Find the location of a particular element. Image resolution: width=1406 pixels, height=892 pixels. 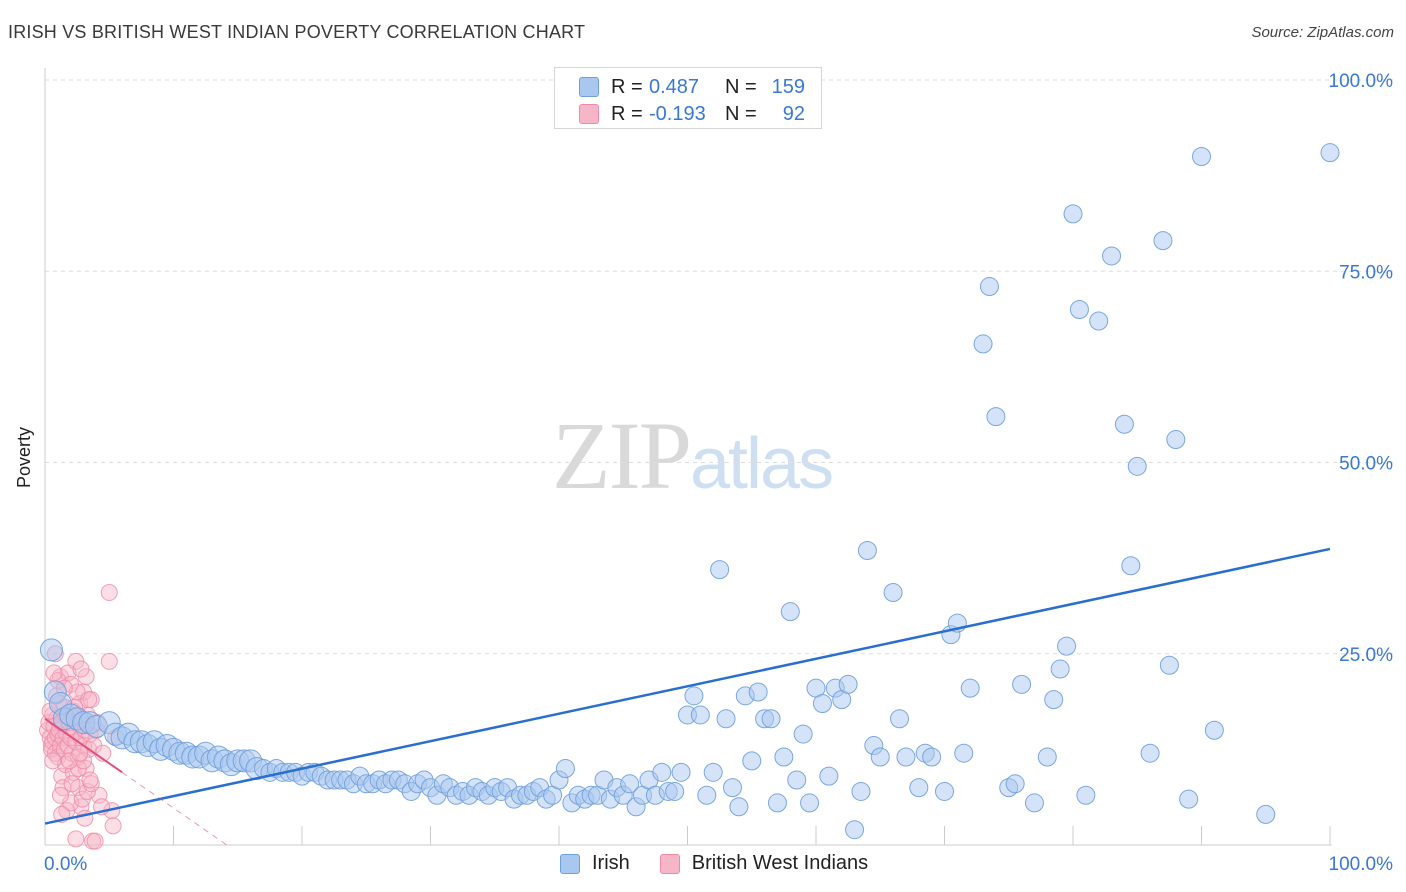

y-tick-label: 25.0% is located at coordinates (1366, 655).